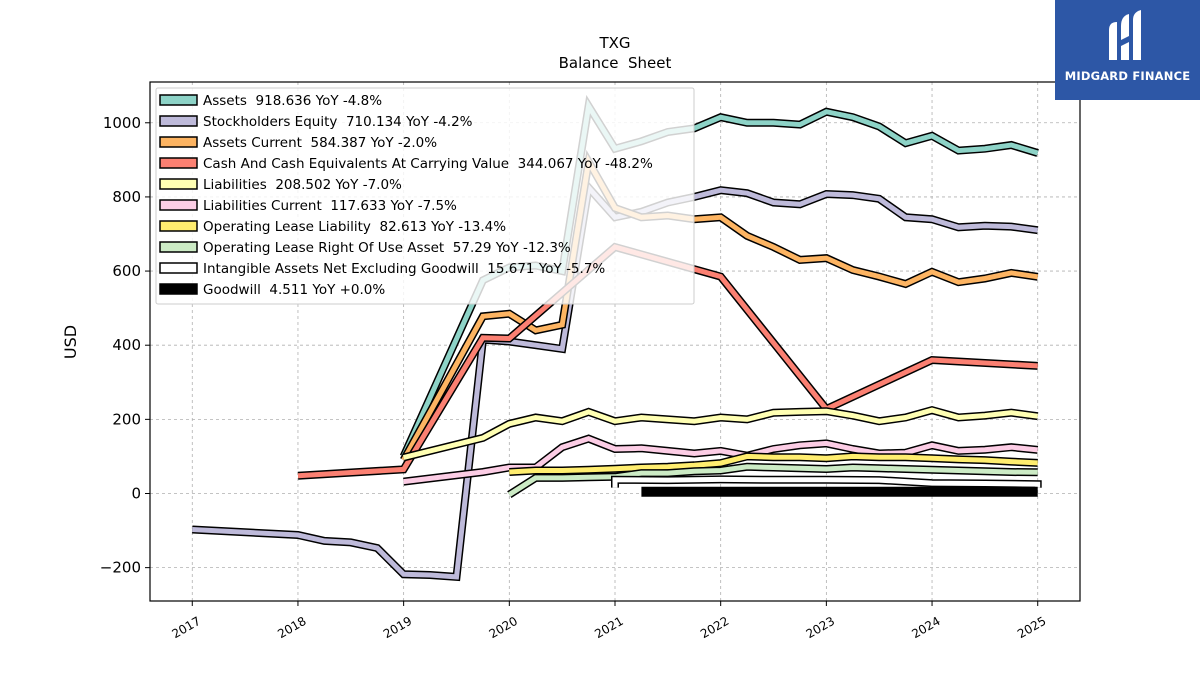 The image size is (1200, 675). Describe the element at coordinates (330, 206) in the screenshot. I see `legend-entry: Liabilities Current 117.633 YoY -7.5%` at that location.